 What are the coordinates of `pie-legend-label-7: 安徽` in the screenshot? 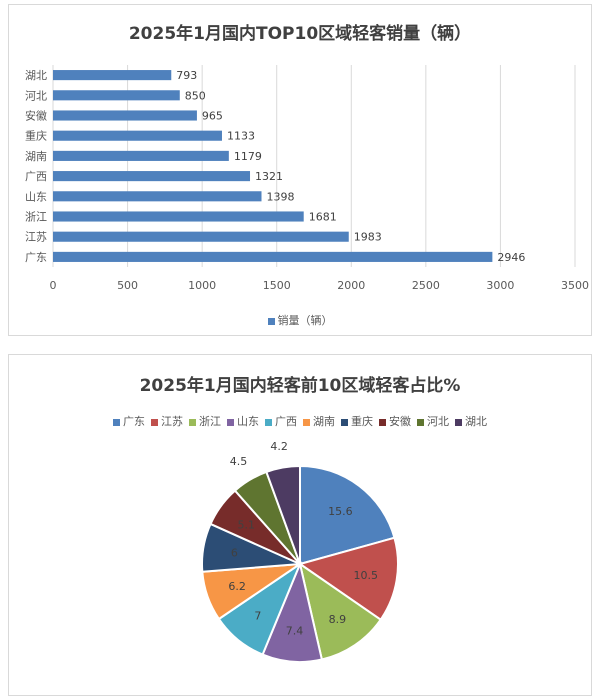 It's located at (400, 421).